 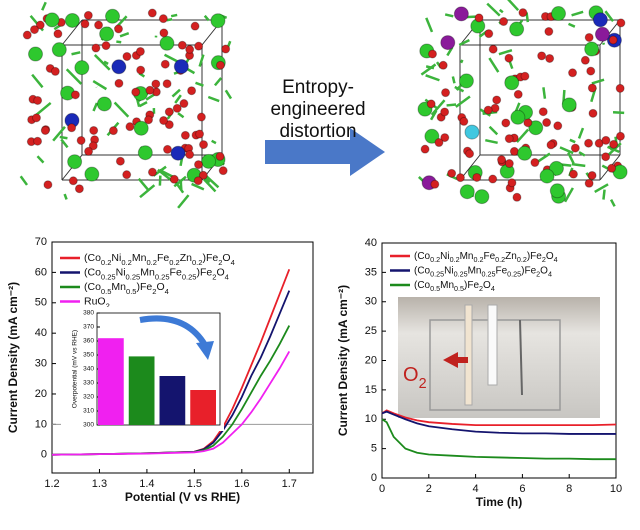 I want to click on y-axis-label: Current Density (mA cm⁻²), so click(x=343, y=360).